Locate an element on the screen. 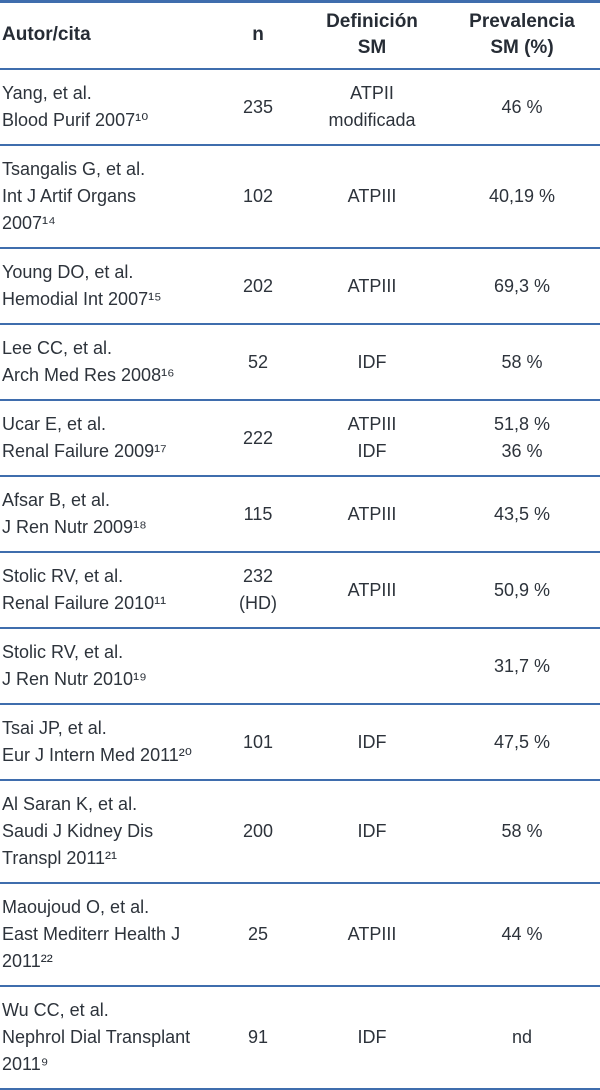 This screenshot has width=600, height=1090. cell-n: 200 is located at coordinates (258, 832).